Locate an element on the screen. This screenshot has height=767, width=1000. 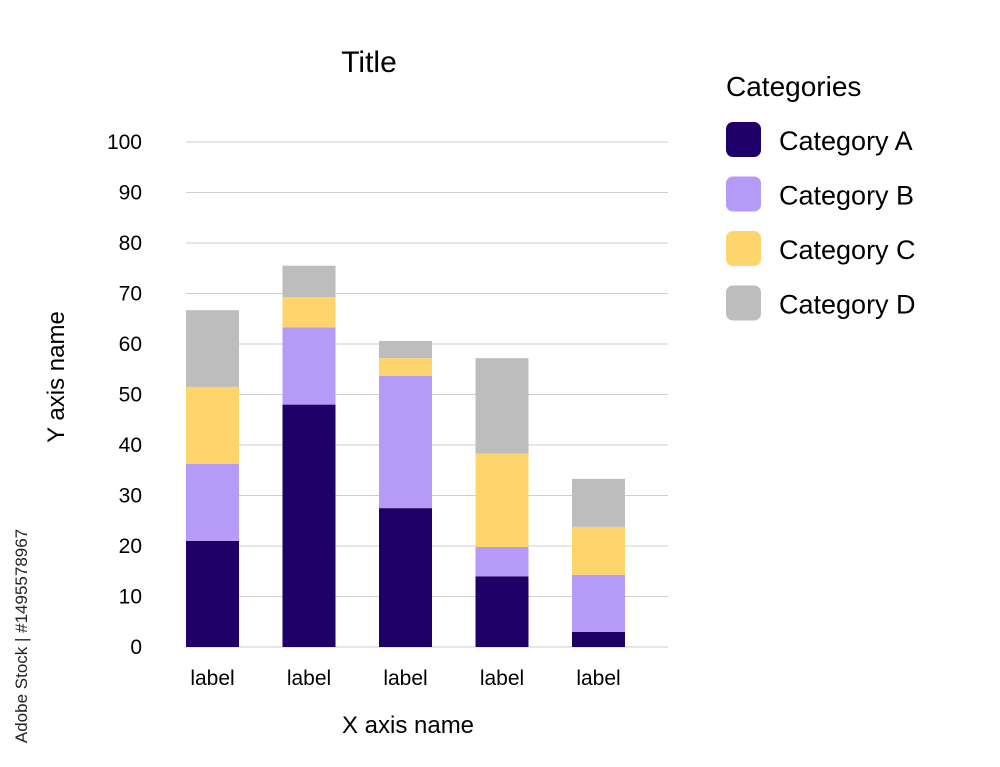
x-axis-title: X axis name is located at coordinates (408, 725).